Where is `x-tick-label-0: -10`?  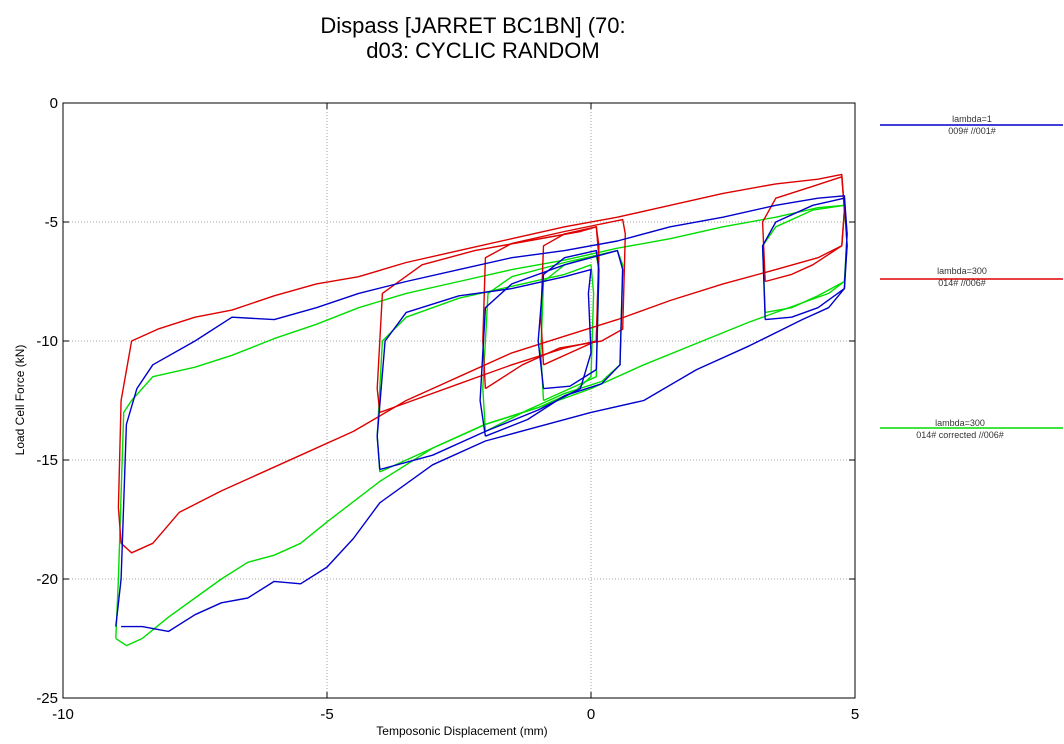
x-tick-label-0: -10 is located at coordinates (63, 714).